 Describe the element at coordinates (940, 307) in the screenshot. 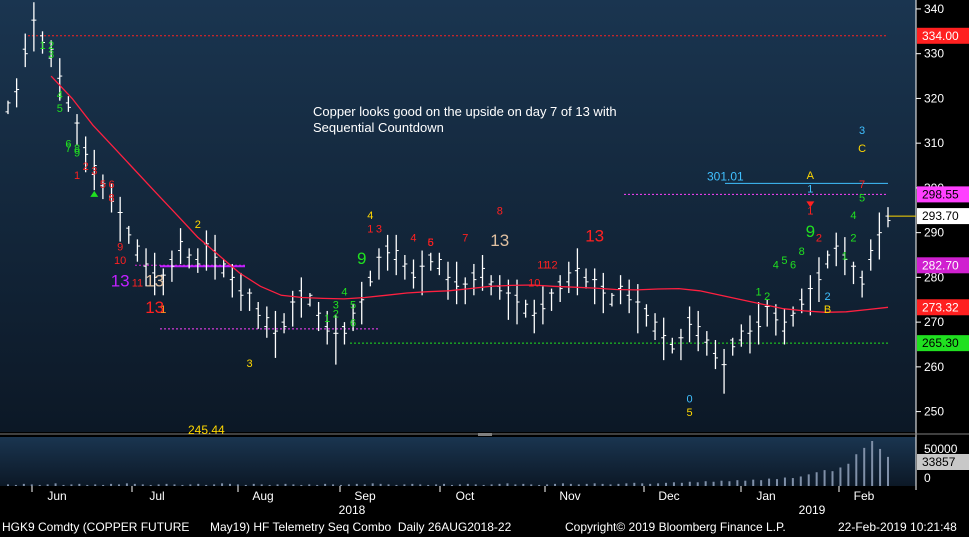

I see `price-tag-label: 273.32` at that location.